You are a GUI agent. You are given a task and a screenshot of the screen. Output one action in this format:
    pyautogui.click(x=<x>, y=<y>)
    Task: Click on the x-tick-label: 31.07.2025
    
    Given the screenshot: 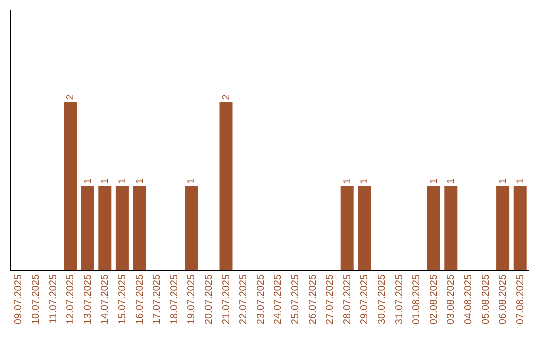 What is the action you would take?
    pyautogui.click(x=400, y=299)
    